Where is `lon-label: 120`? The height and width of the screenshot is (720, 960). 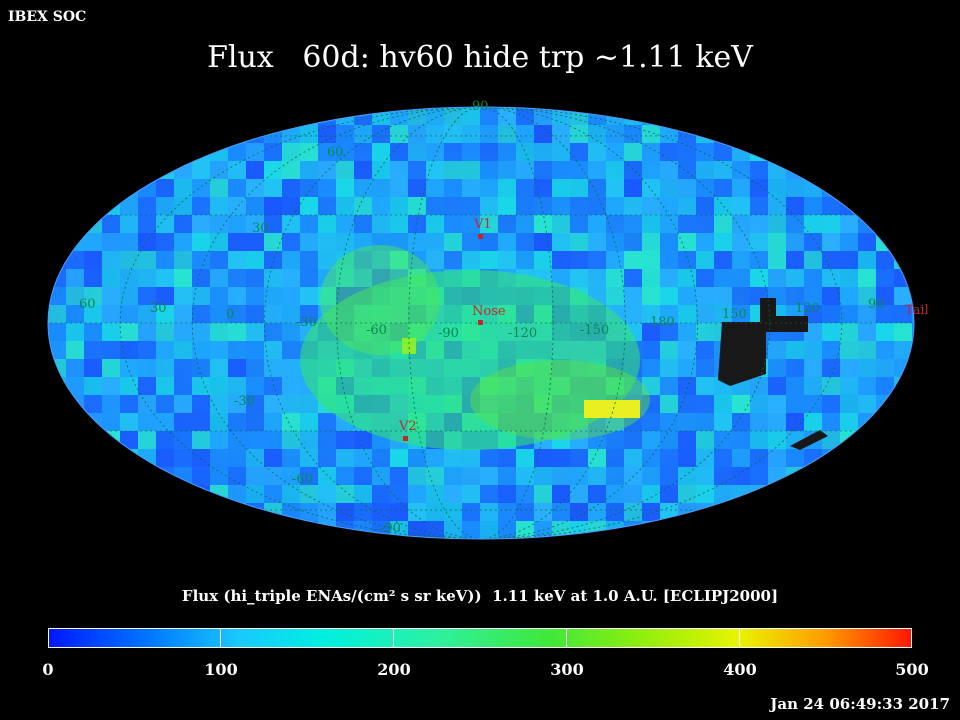 lon-label: 120 is located at coordinates (807, 308).